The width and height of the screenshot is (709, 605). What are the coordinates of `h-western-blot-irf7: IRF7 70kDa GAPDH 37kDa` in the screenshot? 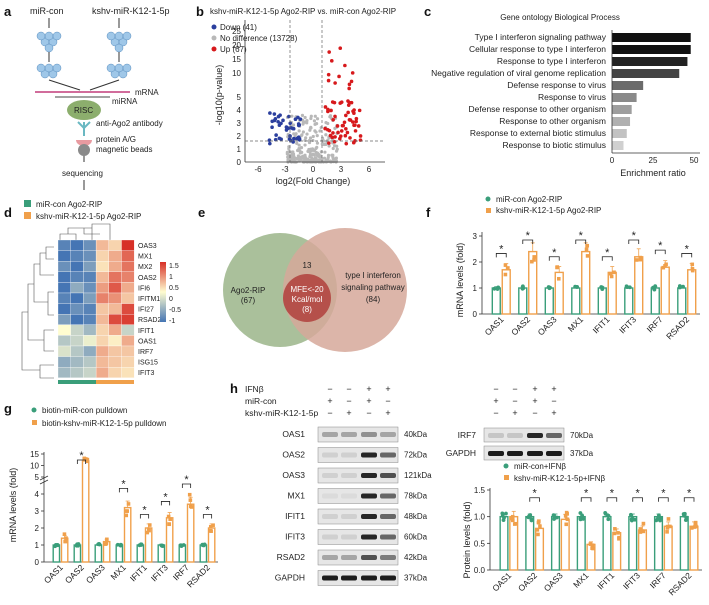 It's located at (520, 444).